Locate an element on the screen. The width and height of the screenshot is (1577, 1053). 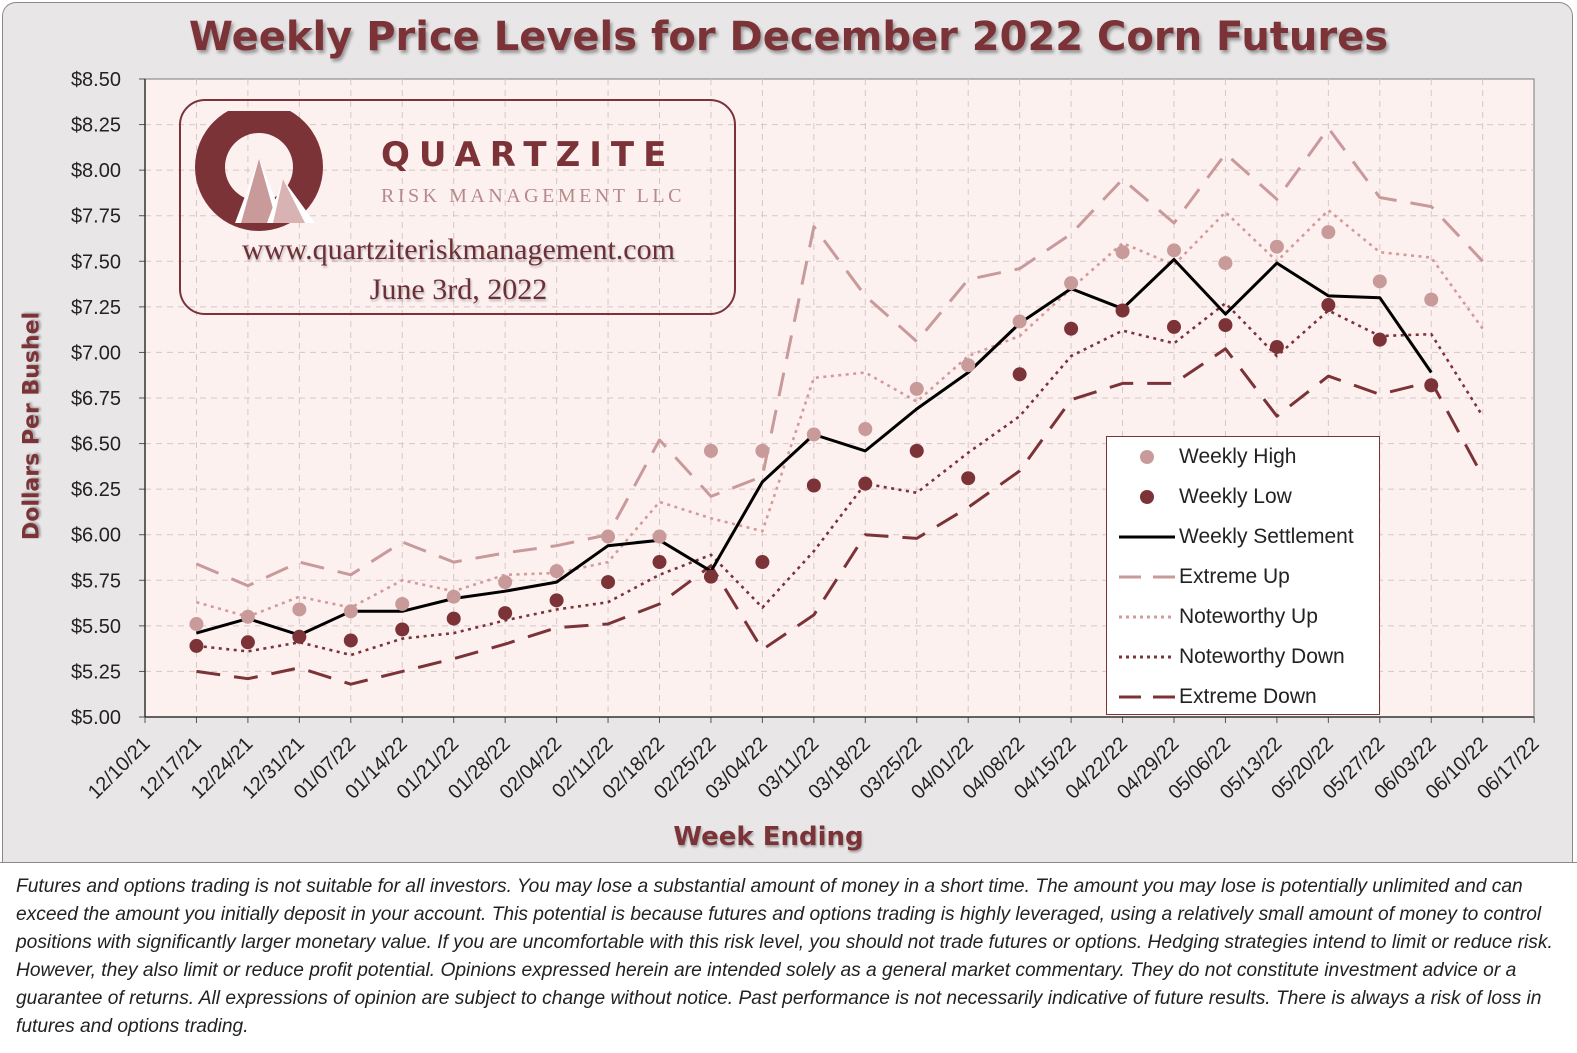
logo-name: QUARTZITE is located at coordinates (528, 155).